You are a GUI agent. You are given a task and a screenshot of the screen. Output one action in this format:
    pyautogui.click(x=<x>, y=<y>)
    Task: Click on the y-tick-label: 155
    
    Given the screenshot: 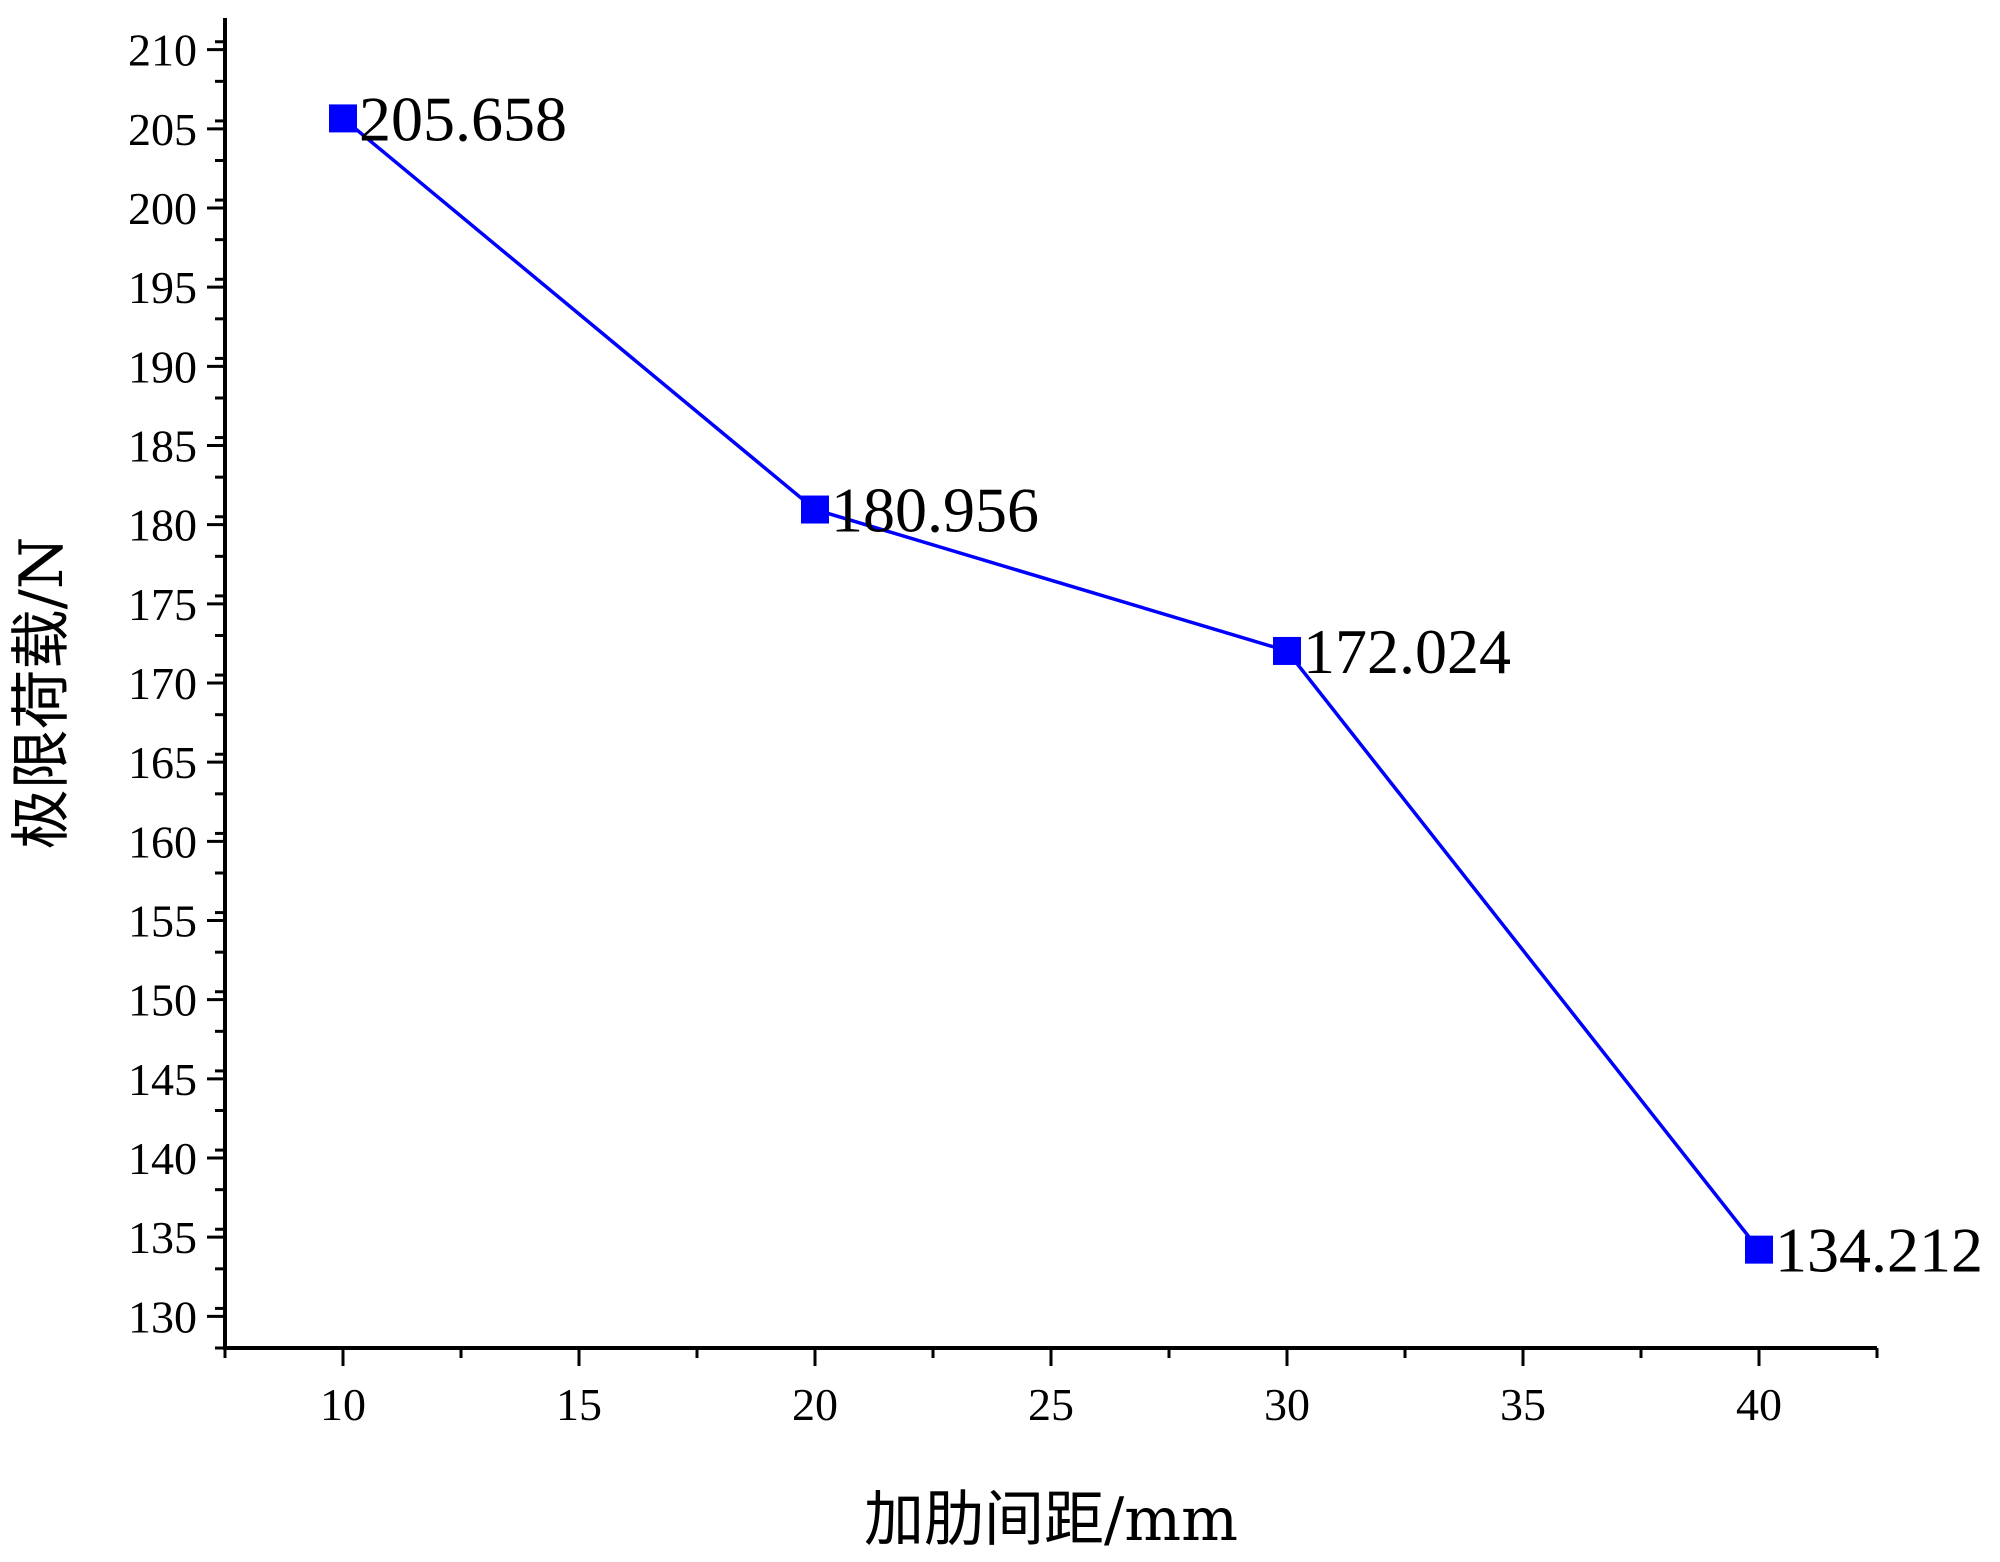 What is the action you would take?
    pyautogui.click(x=162, y=921)
    